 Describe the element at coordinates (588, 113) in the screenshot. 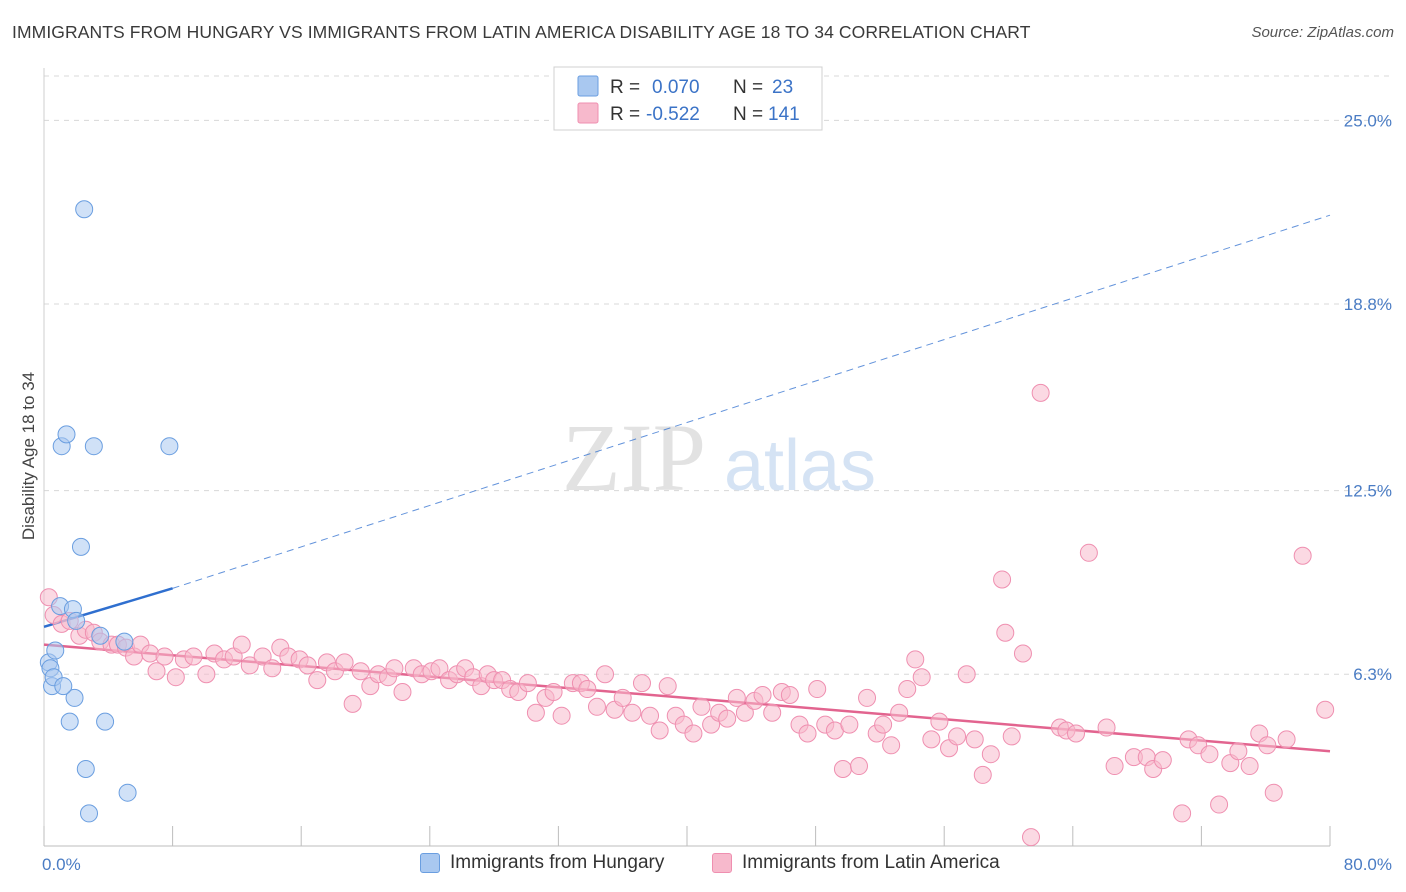

I see `legend-swatch-latam` at that location.